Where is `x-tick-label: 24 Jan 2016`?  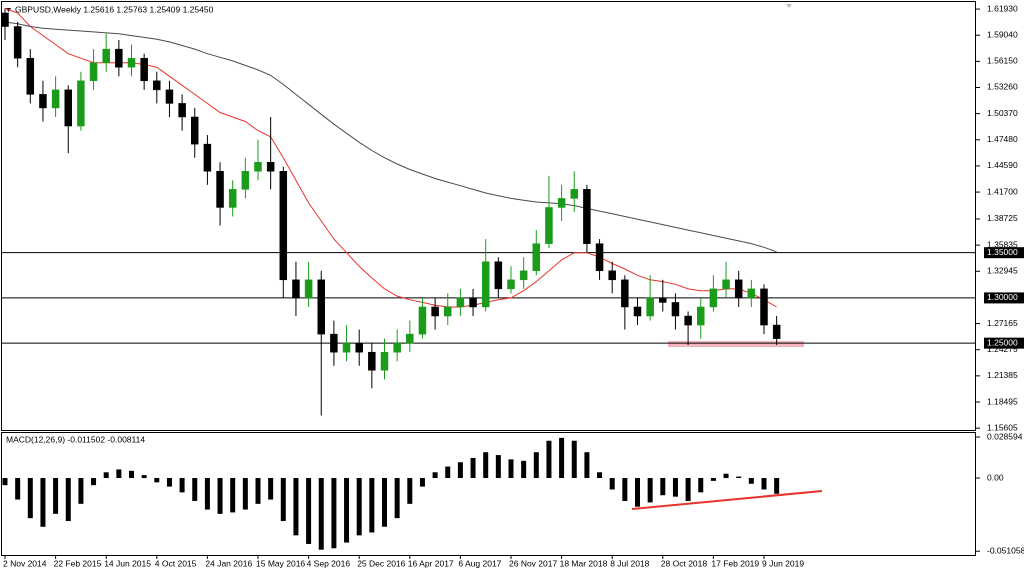
x-tick-label: 24 Jan 2016 is located at coordinates (228, 563).